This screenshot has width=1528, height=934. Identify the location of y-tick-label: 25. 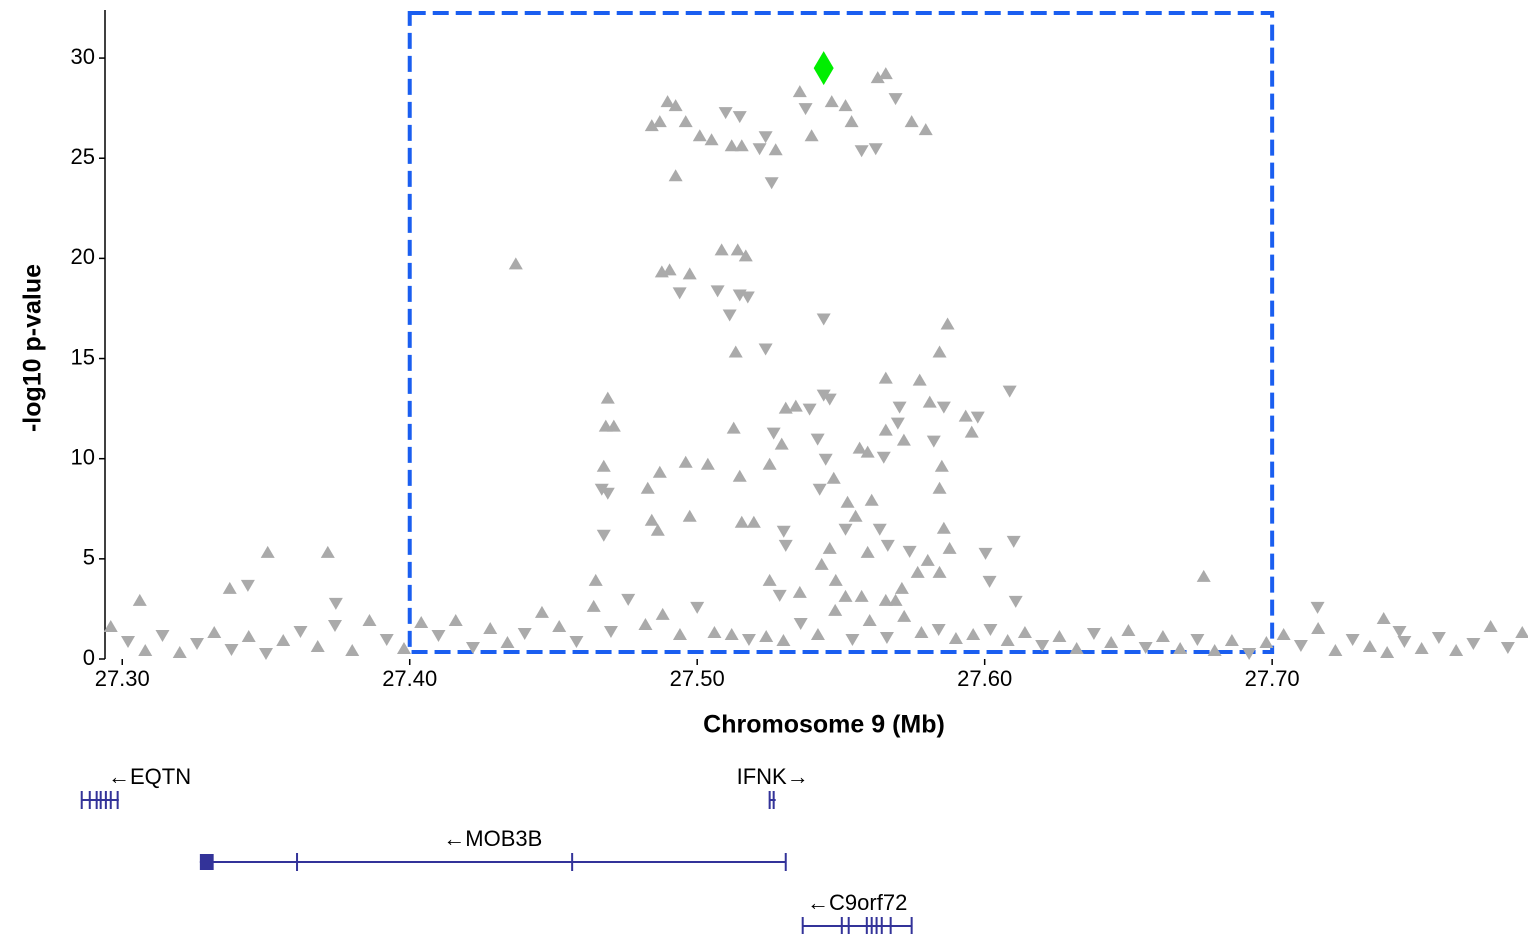
(83, 156).